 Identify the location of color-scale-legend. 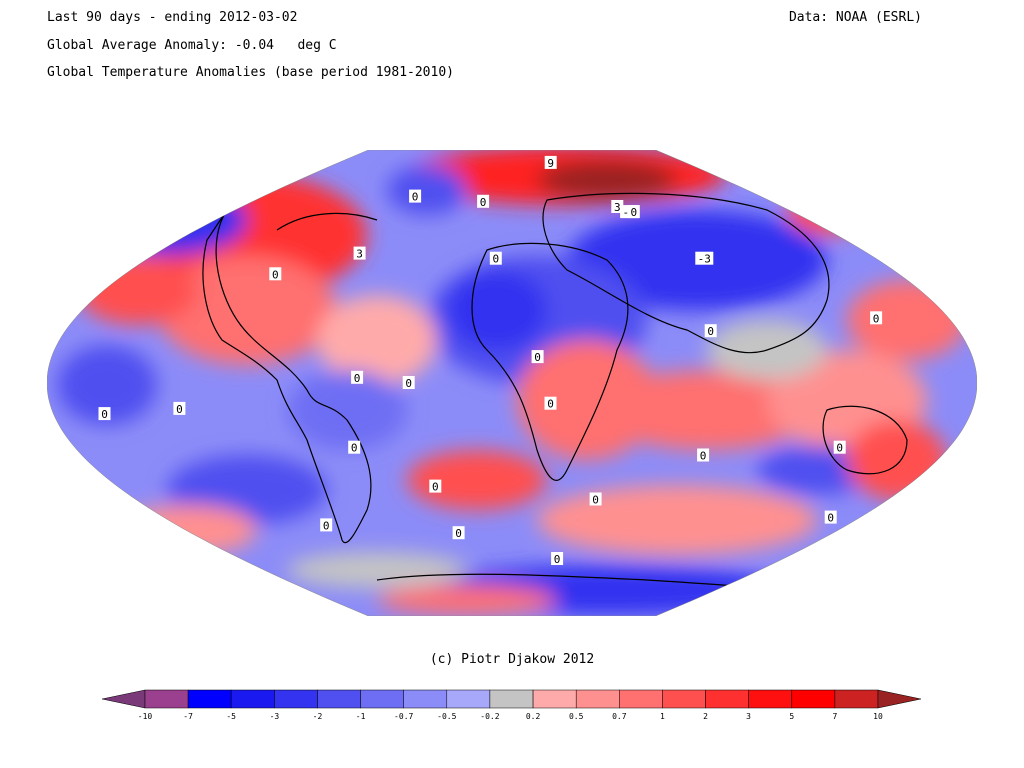
(511, 699).